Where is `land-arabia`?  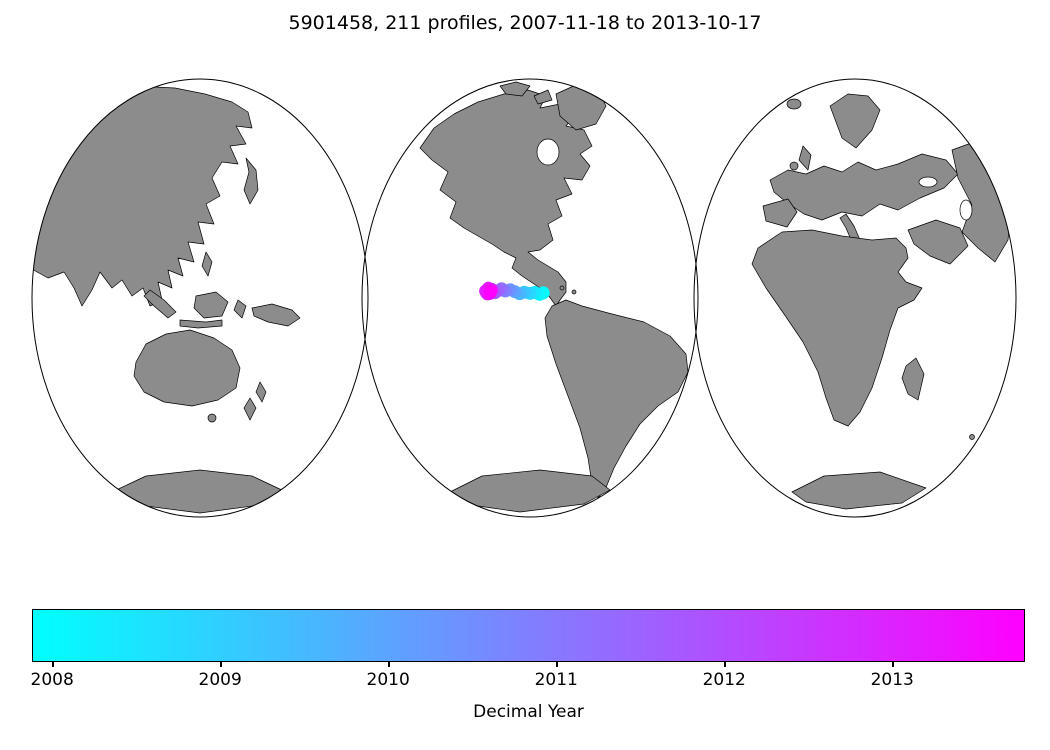 land-arabia is located at coordinates (938, 242).